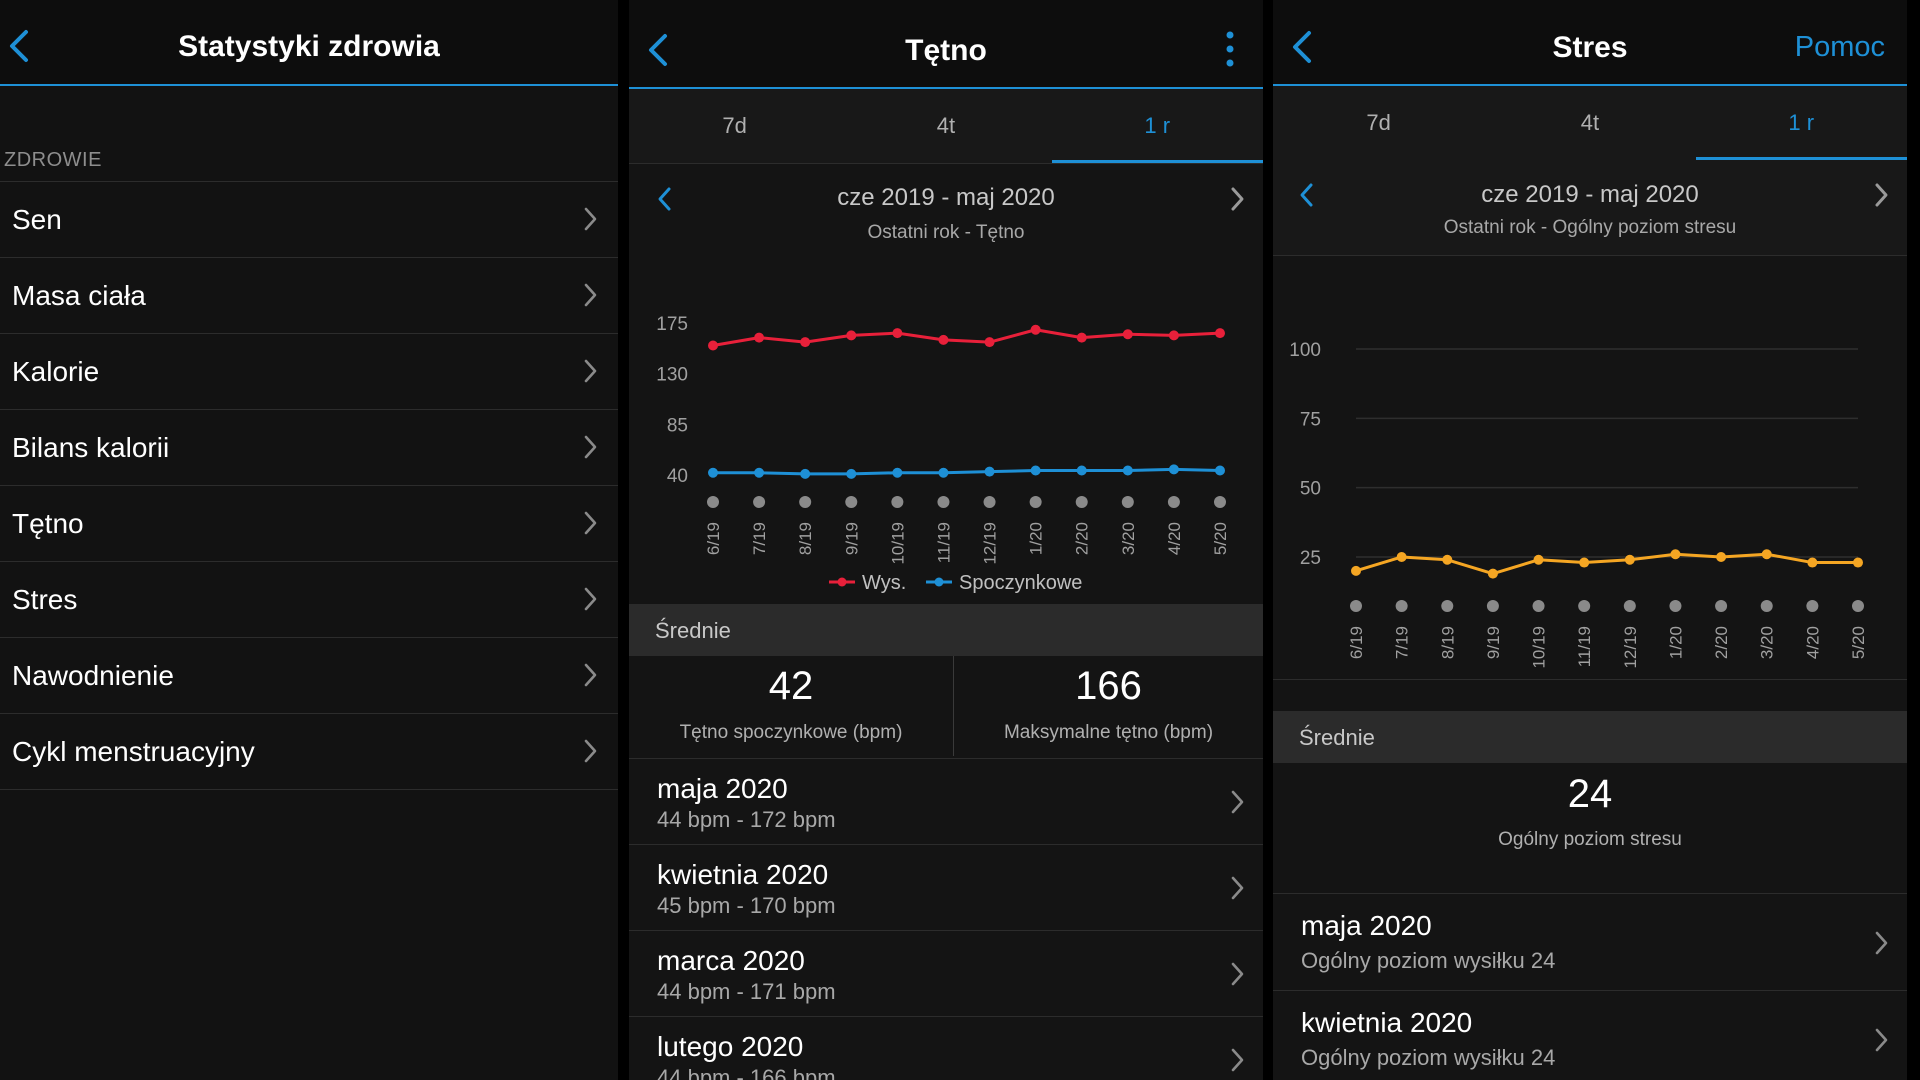 This screenshot has width=1920, height=1080. I want to click on menu-item: Kalorie, so click(309, 371).